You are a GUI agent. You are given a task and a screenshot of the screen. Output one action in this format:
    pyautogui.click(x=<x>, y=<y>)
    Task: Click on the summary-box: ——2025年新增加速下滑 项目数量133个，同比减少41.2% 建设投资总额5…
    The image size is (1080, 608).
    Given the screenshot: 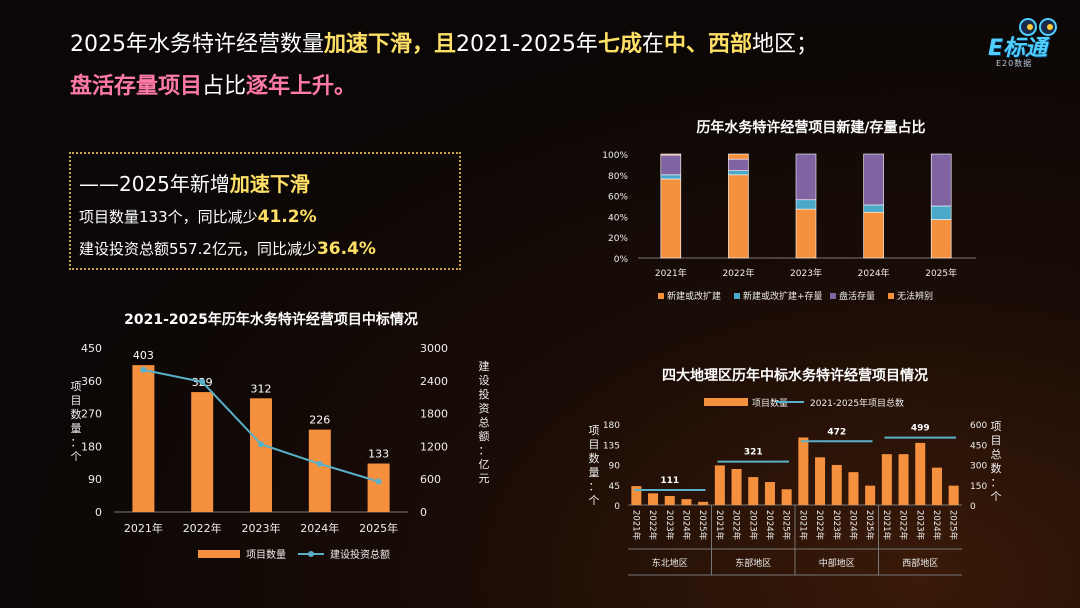 What is the action you would take?
    pyautogui.click(x=265, y=211)
    